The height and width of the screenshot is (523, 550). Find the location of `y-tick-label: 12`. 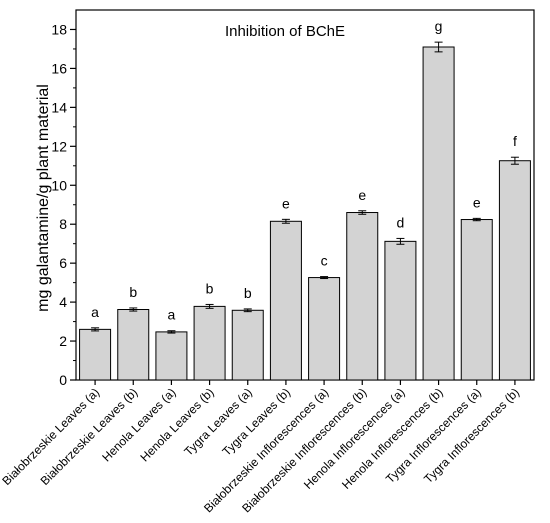

y-tick-label: 12 is located at coordinates (59, 146).